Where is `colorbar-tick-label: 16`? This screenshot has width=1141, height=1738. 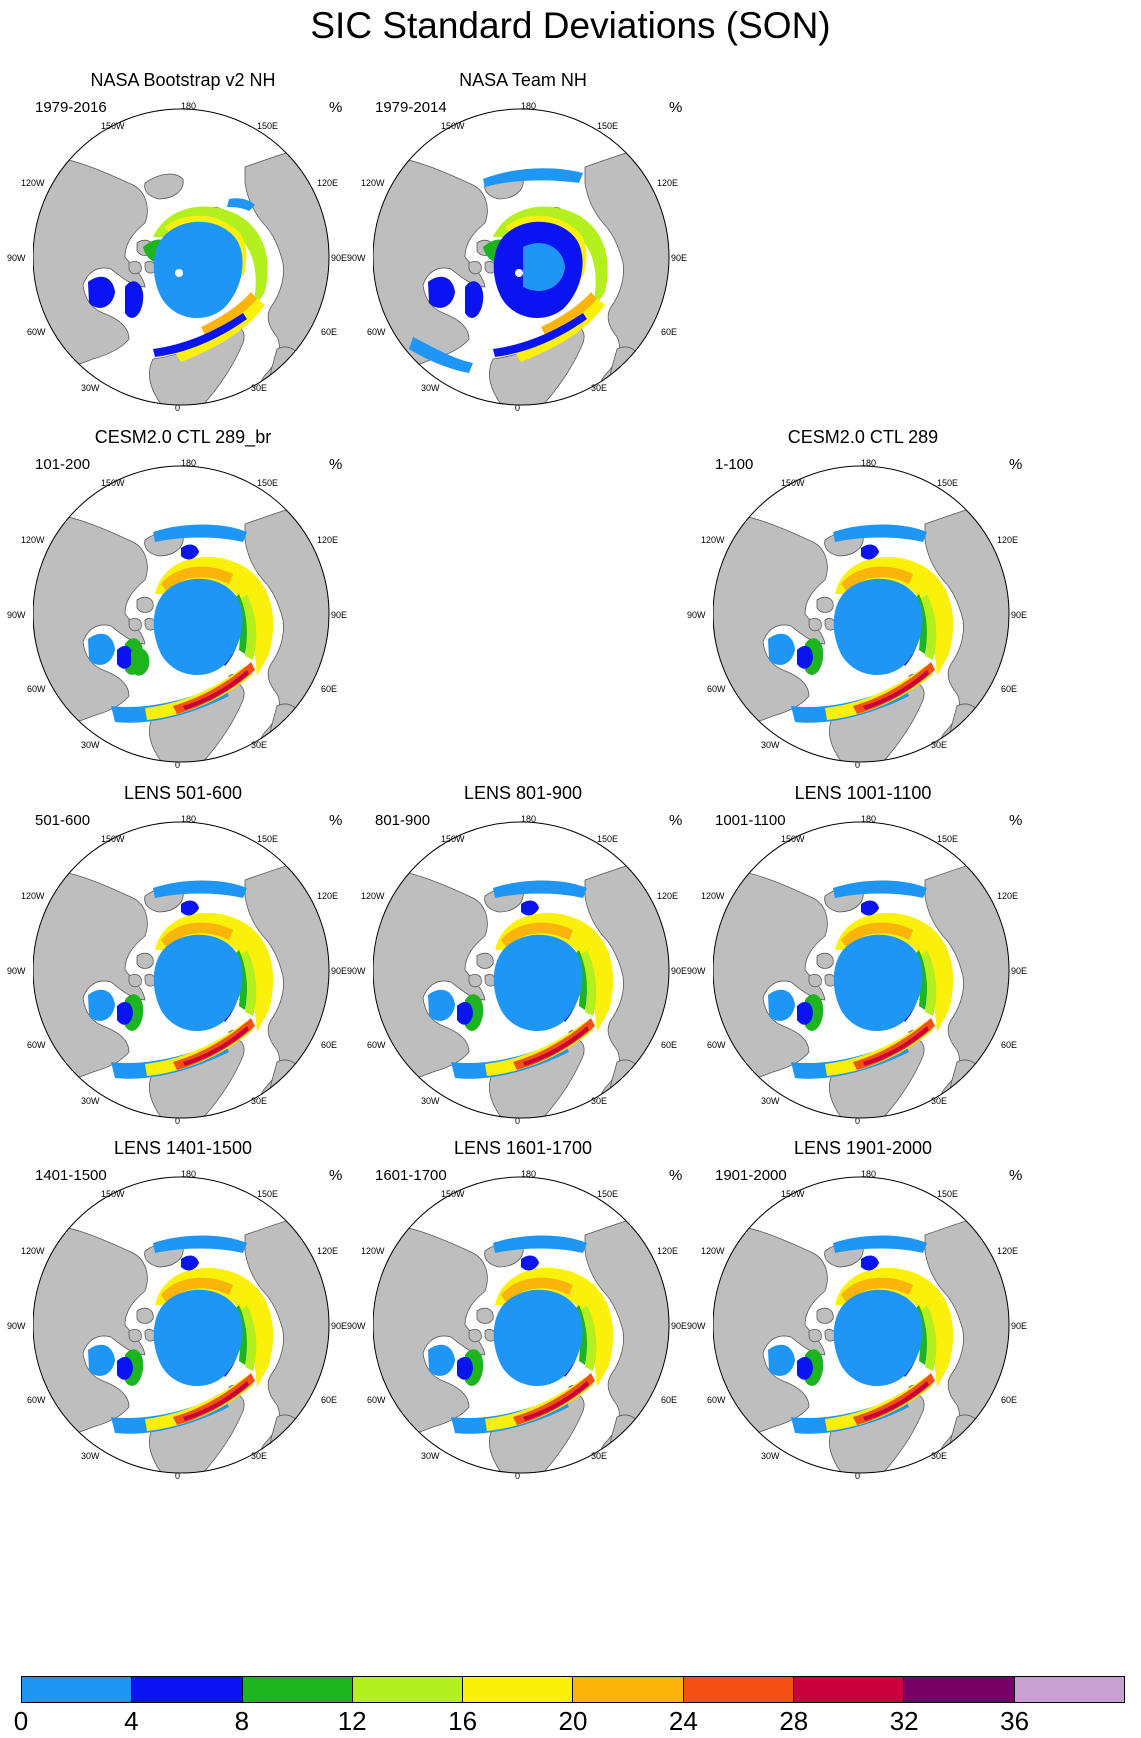
colorbar-tick-label: 16 is located at coordinates (463, 1721).